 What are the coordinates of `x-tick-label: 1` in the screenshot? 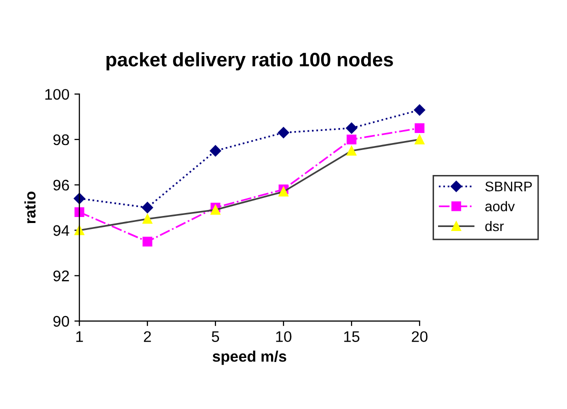 It's located at (79, 336).